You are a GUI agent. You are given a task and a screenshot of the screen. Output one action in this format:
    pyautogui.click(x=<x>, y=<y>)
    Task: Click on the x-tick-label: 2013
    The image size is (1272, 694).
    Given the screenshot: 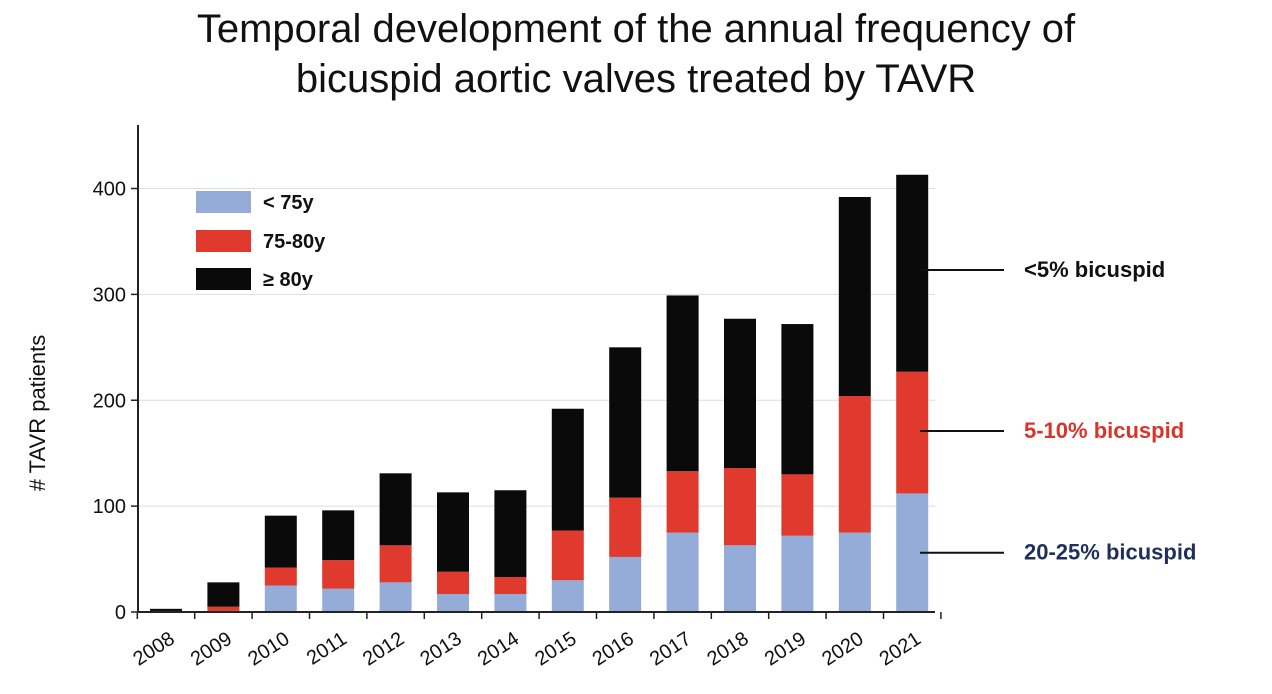 What is the action you would take?
    pyautogui.click(x=440, y=649)
    